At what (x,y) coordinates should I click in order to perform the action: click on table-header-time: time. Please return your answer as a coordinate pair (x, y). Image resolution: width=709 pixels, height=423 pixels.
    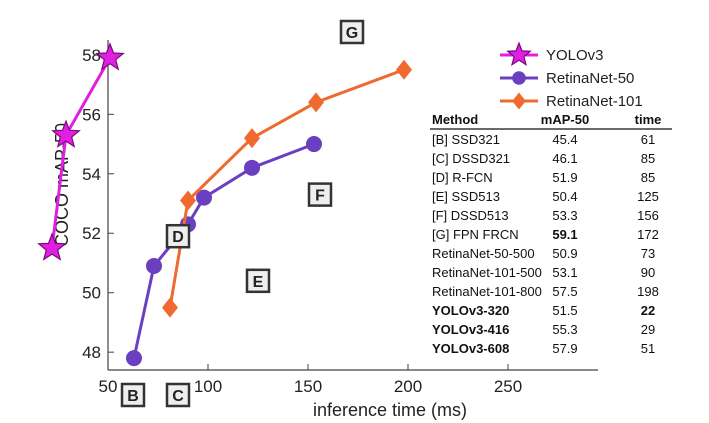
    Looking at the image, I should click on (648, 119).